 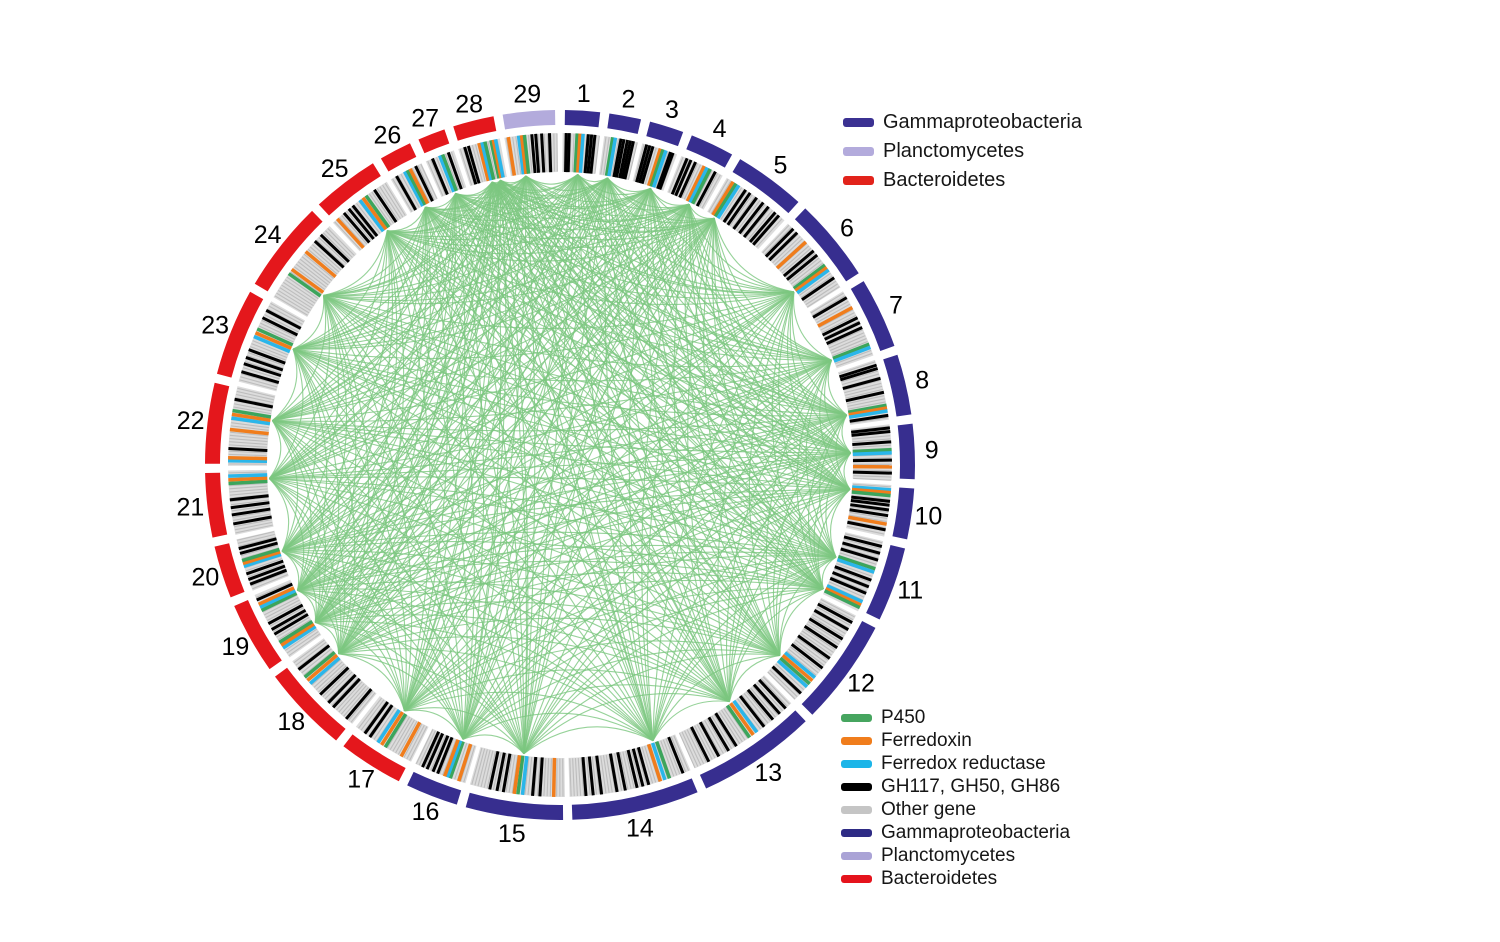 I want to click on segment-label-29: 29, so click(x=527, y=94).